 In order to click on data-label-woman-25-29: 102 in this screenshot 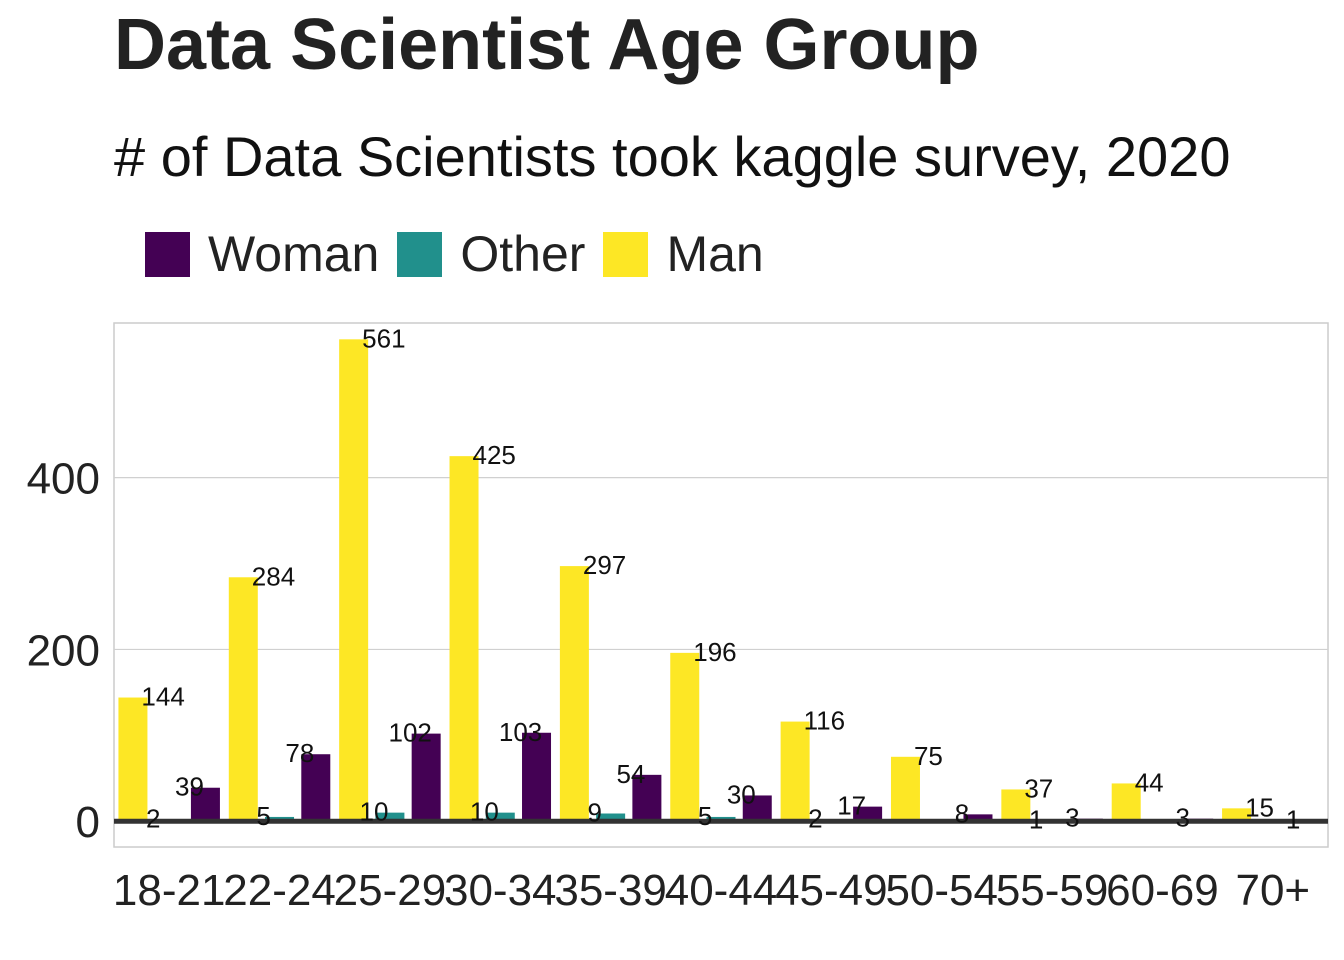, I will do `click(410, 733)`.